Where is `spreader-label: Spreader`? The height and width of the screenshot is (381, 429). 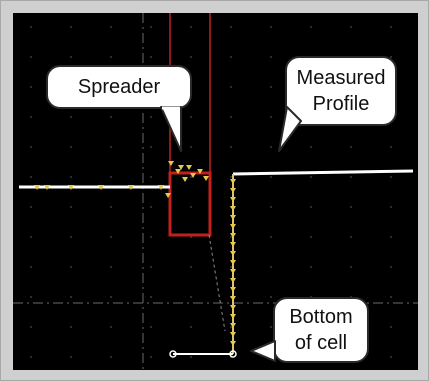
spreader-label: Spreader is located at coordinates (119, 87).